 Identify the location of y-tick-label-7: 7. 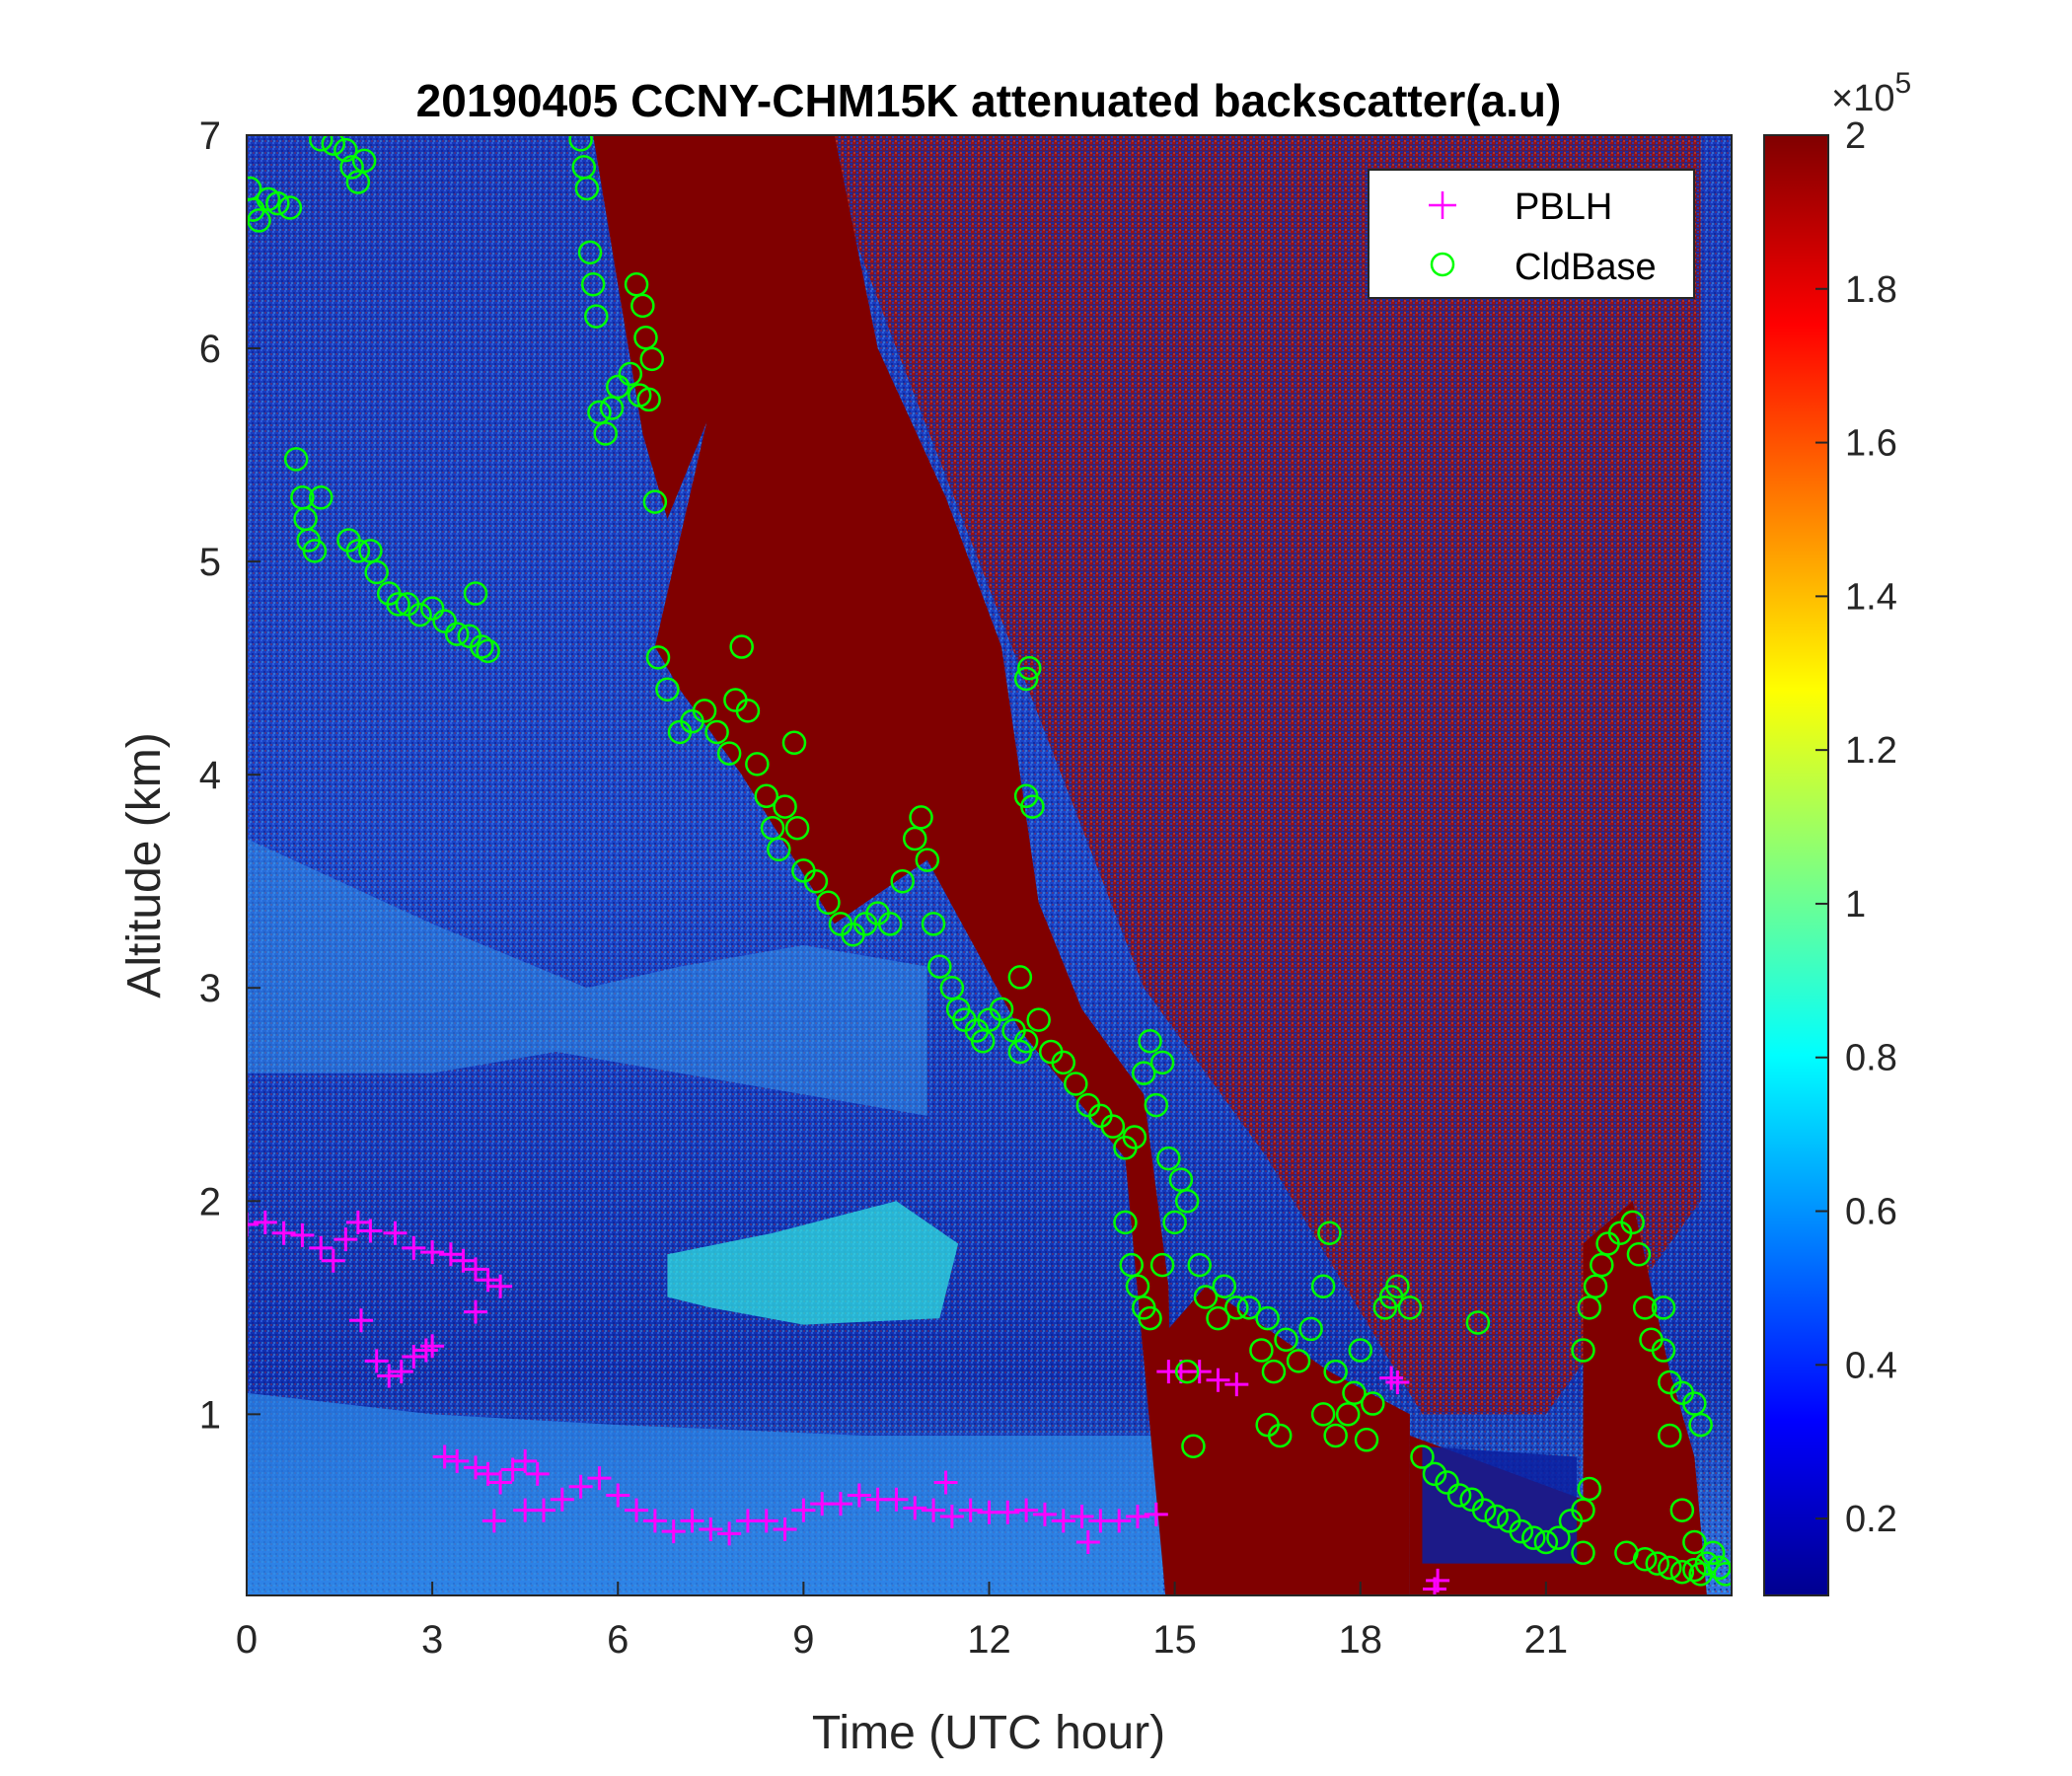
(210, 136).